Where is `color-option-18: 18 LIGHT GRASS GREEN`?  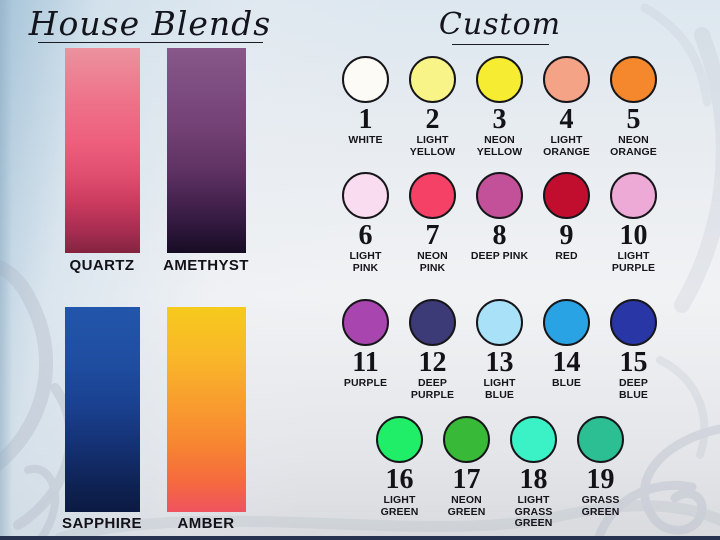 color-option-18: 18 LIGHT GRASS GREEN is located at coordinates (533, 473).